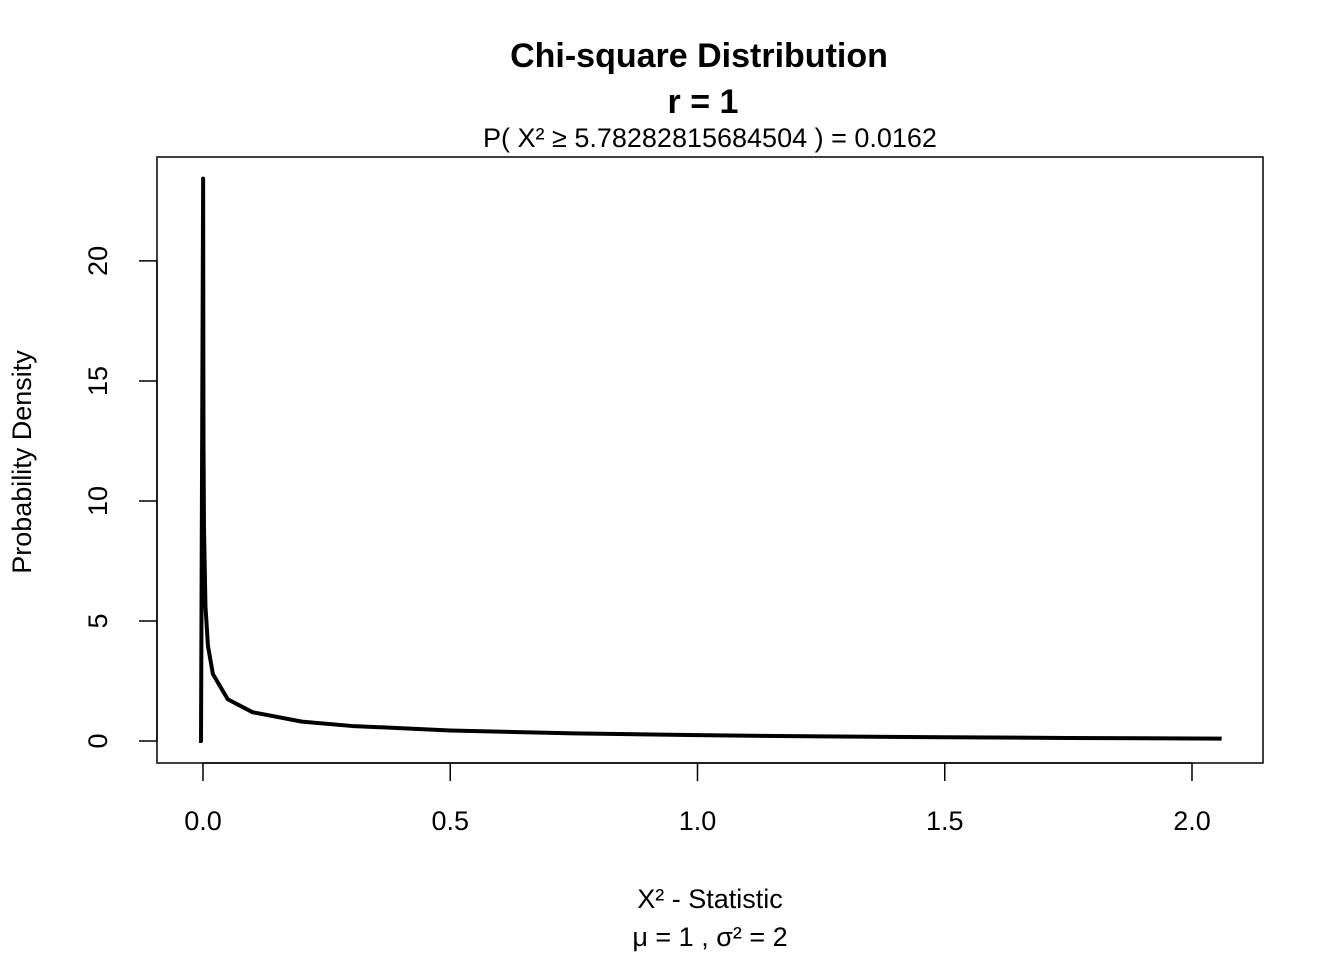  What do you see at coordinates (945, 821) in the screenshot?
I see `x-tick-label: 1.5` at bounding box center [945, 821].